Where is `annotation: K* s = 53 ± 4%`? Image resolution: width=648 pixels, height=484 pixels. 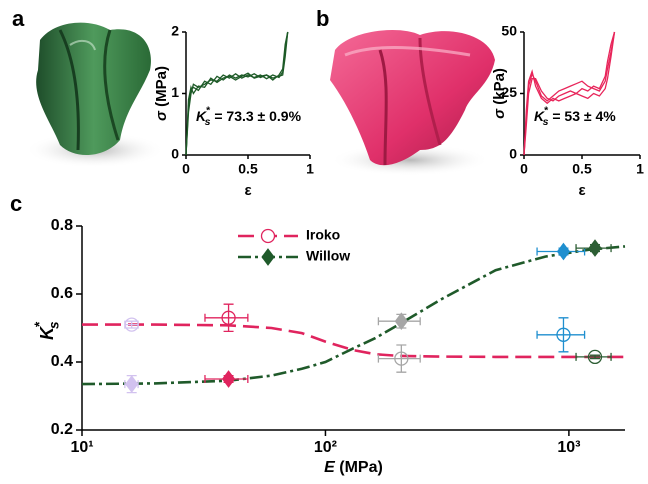 annotation: K* s = 53 ± 4% is located at coordinates (575, 115).